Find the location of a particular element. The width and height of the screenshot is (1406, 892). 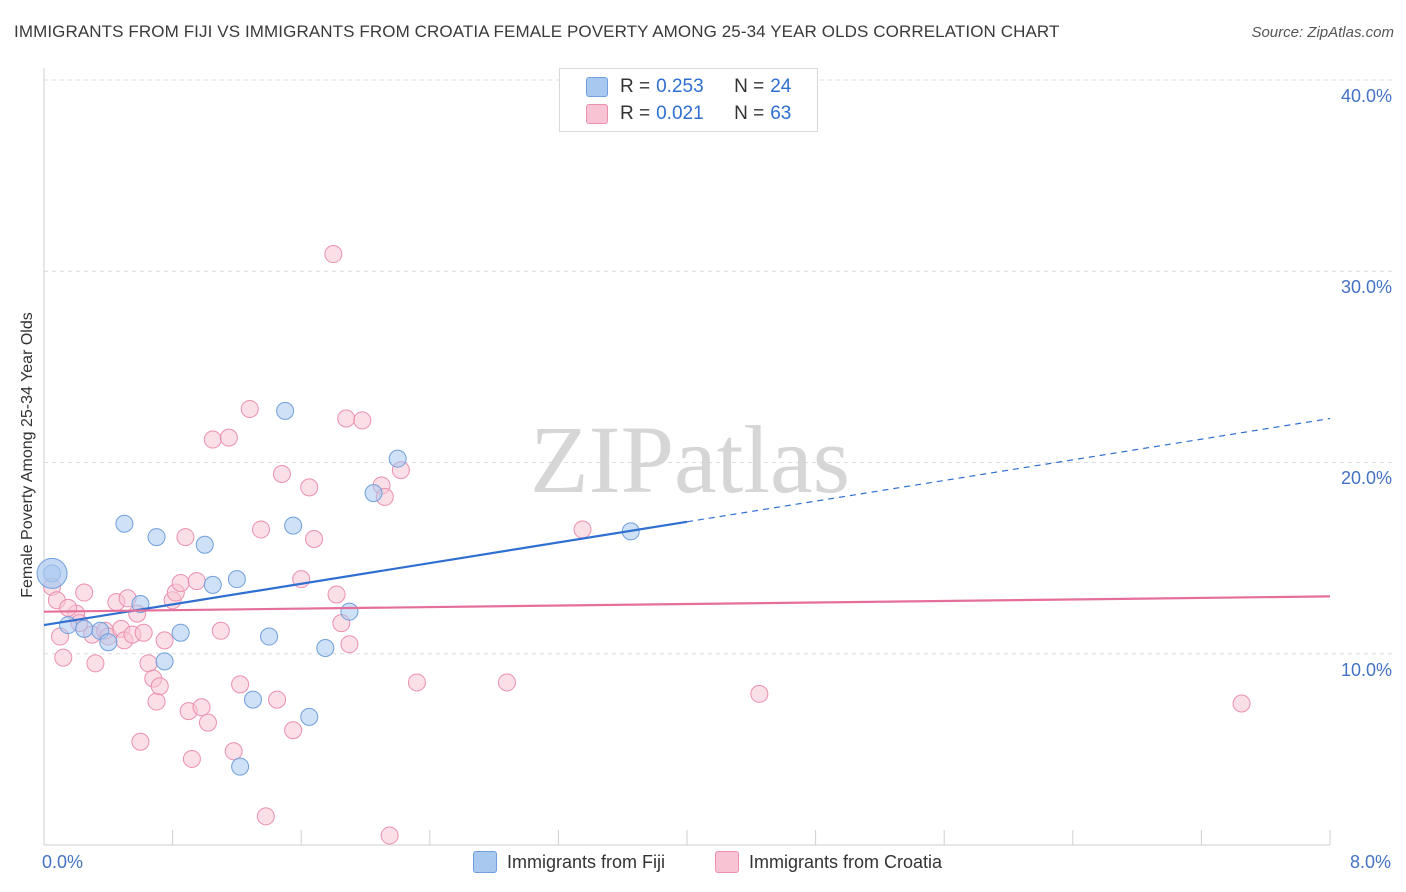

legend-row-croatia: R = 0.021 N = 63 is located at coordinates (688, 114).